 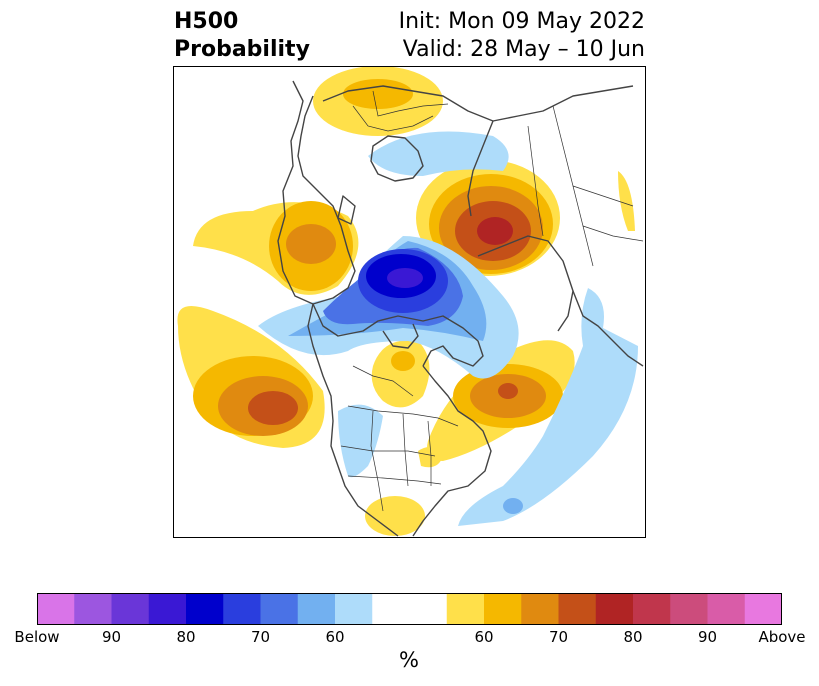 What do you see at coordinates (501, 400) in the screenshot?
I see `above-anomaly-atlantic` at bounding box center [501, 400].